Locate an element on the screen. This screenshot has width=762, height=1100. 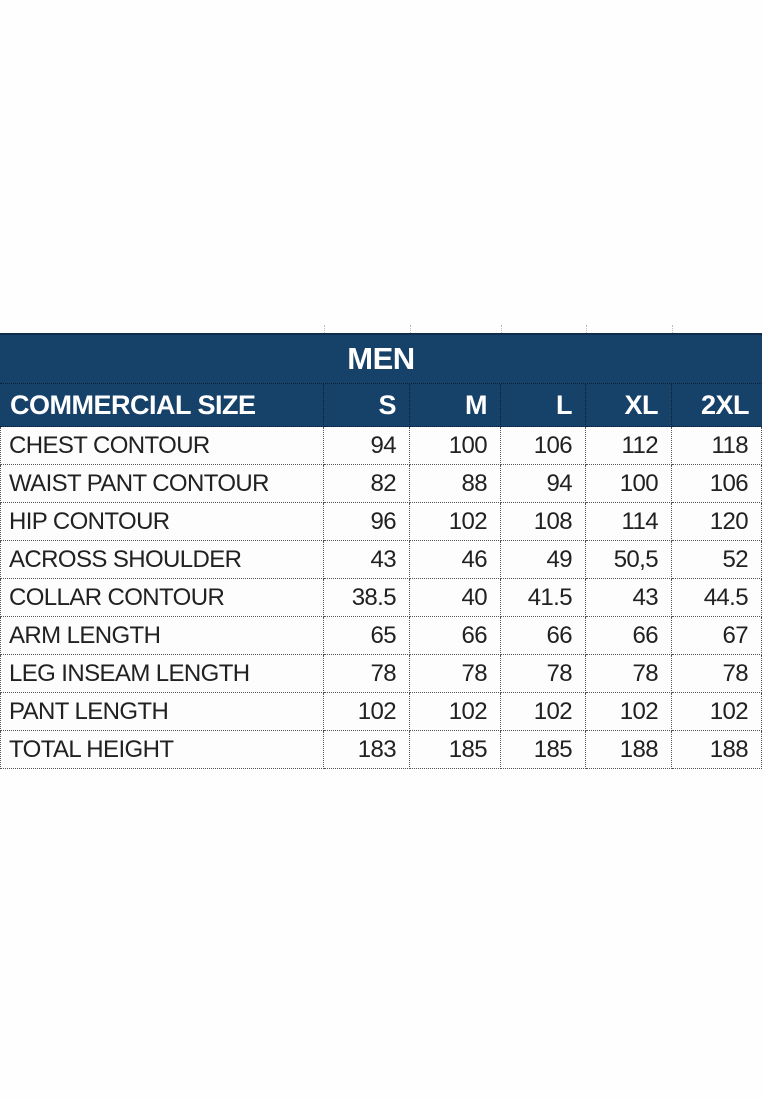
table-group-header-row: MEN is located at coordinates (381, 359).